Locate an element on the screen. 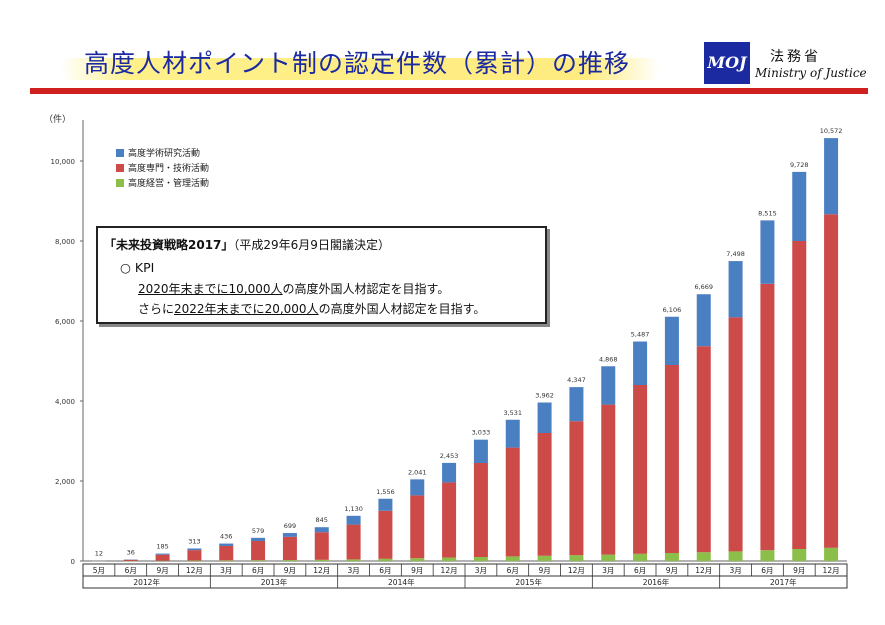 The height and width of the screenshot is (625, 885). legend-label: 高度学術研究活動 is located at coordinates (164, 153).